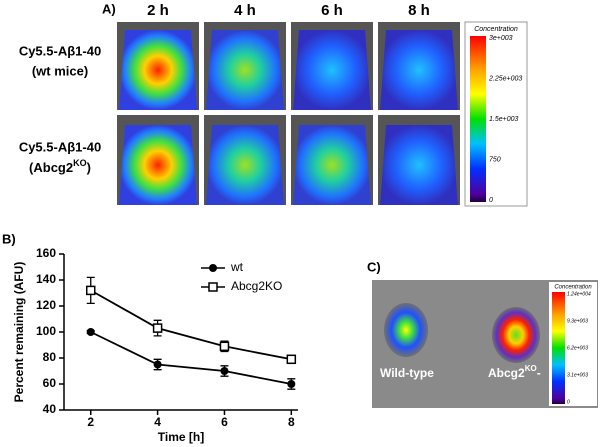  Describe the element at coordinates (291, 422) in the screenshot. I see `x-tick-label: 8` at that location.